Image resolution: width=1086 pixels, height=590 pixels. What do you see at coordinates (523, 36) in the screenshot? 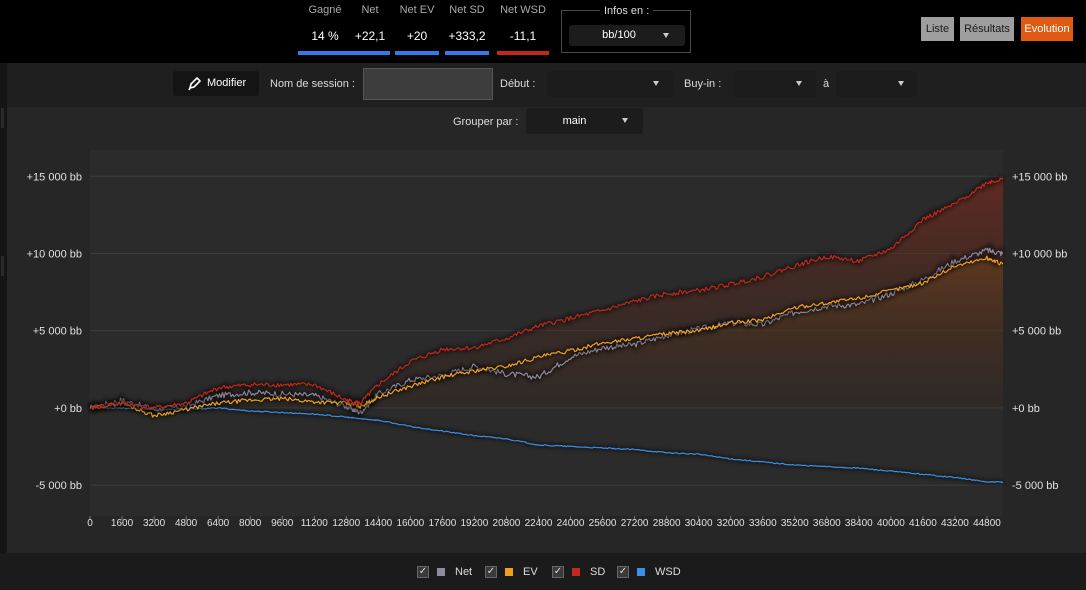
I see `stat-value: -11,1` at bounding box center [523, 36].